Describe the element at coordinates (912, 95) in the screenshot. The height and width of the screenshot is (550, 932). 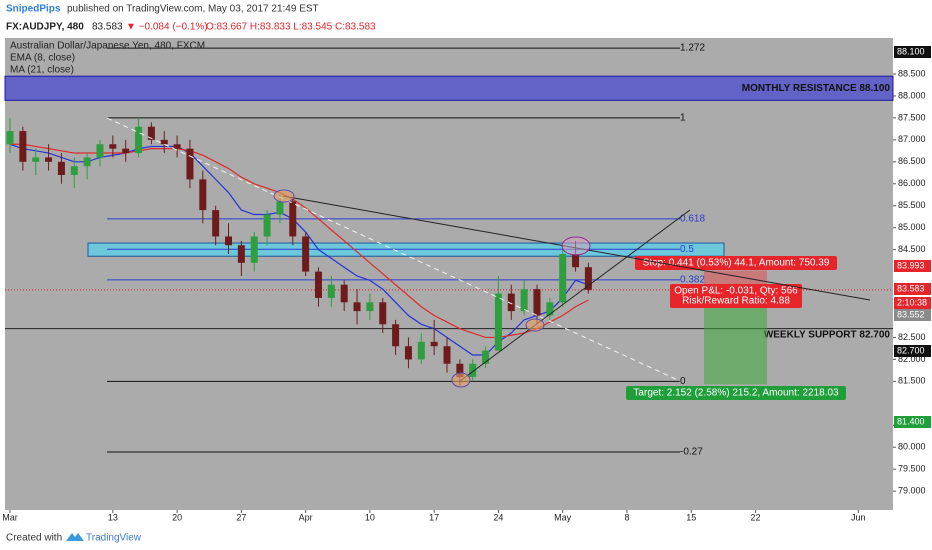
I see `y-tick-label: 88.000` at that location.